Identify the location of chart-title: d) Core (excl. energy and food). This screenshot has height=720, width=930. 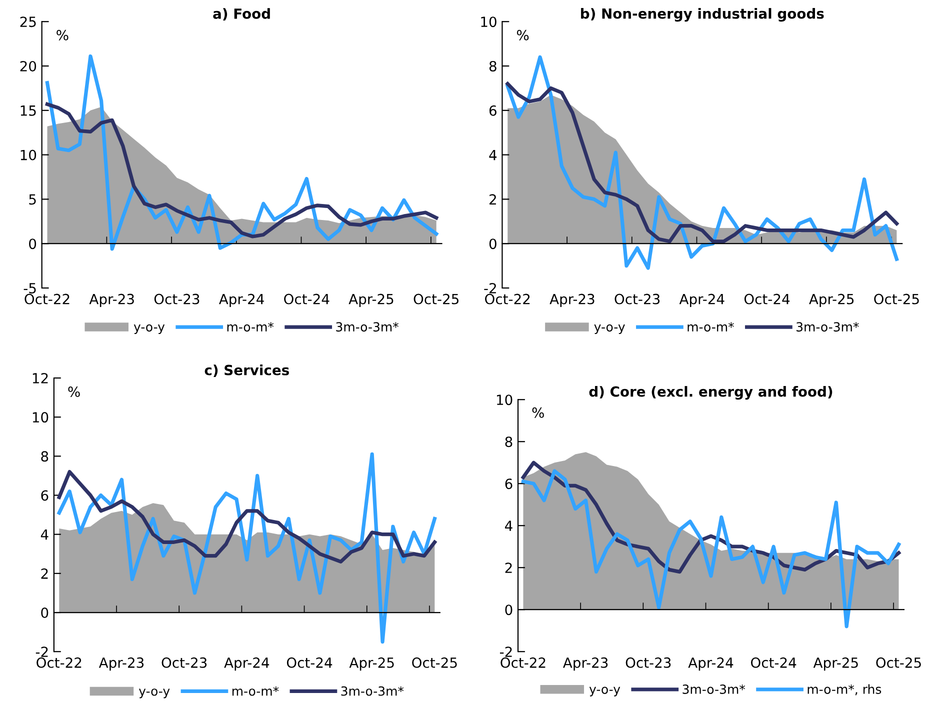
(710, 393).